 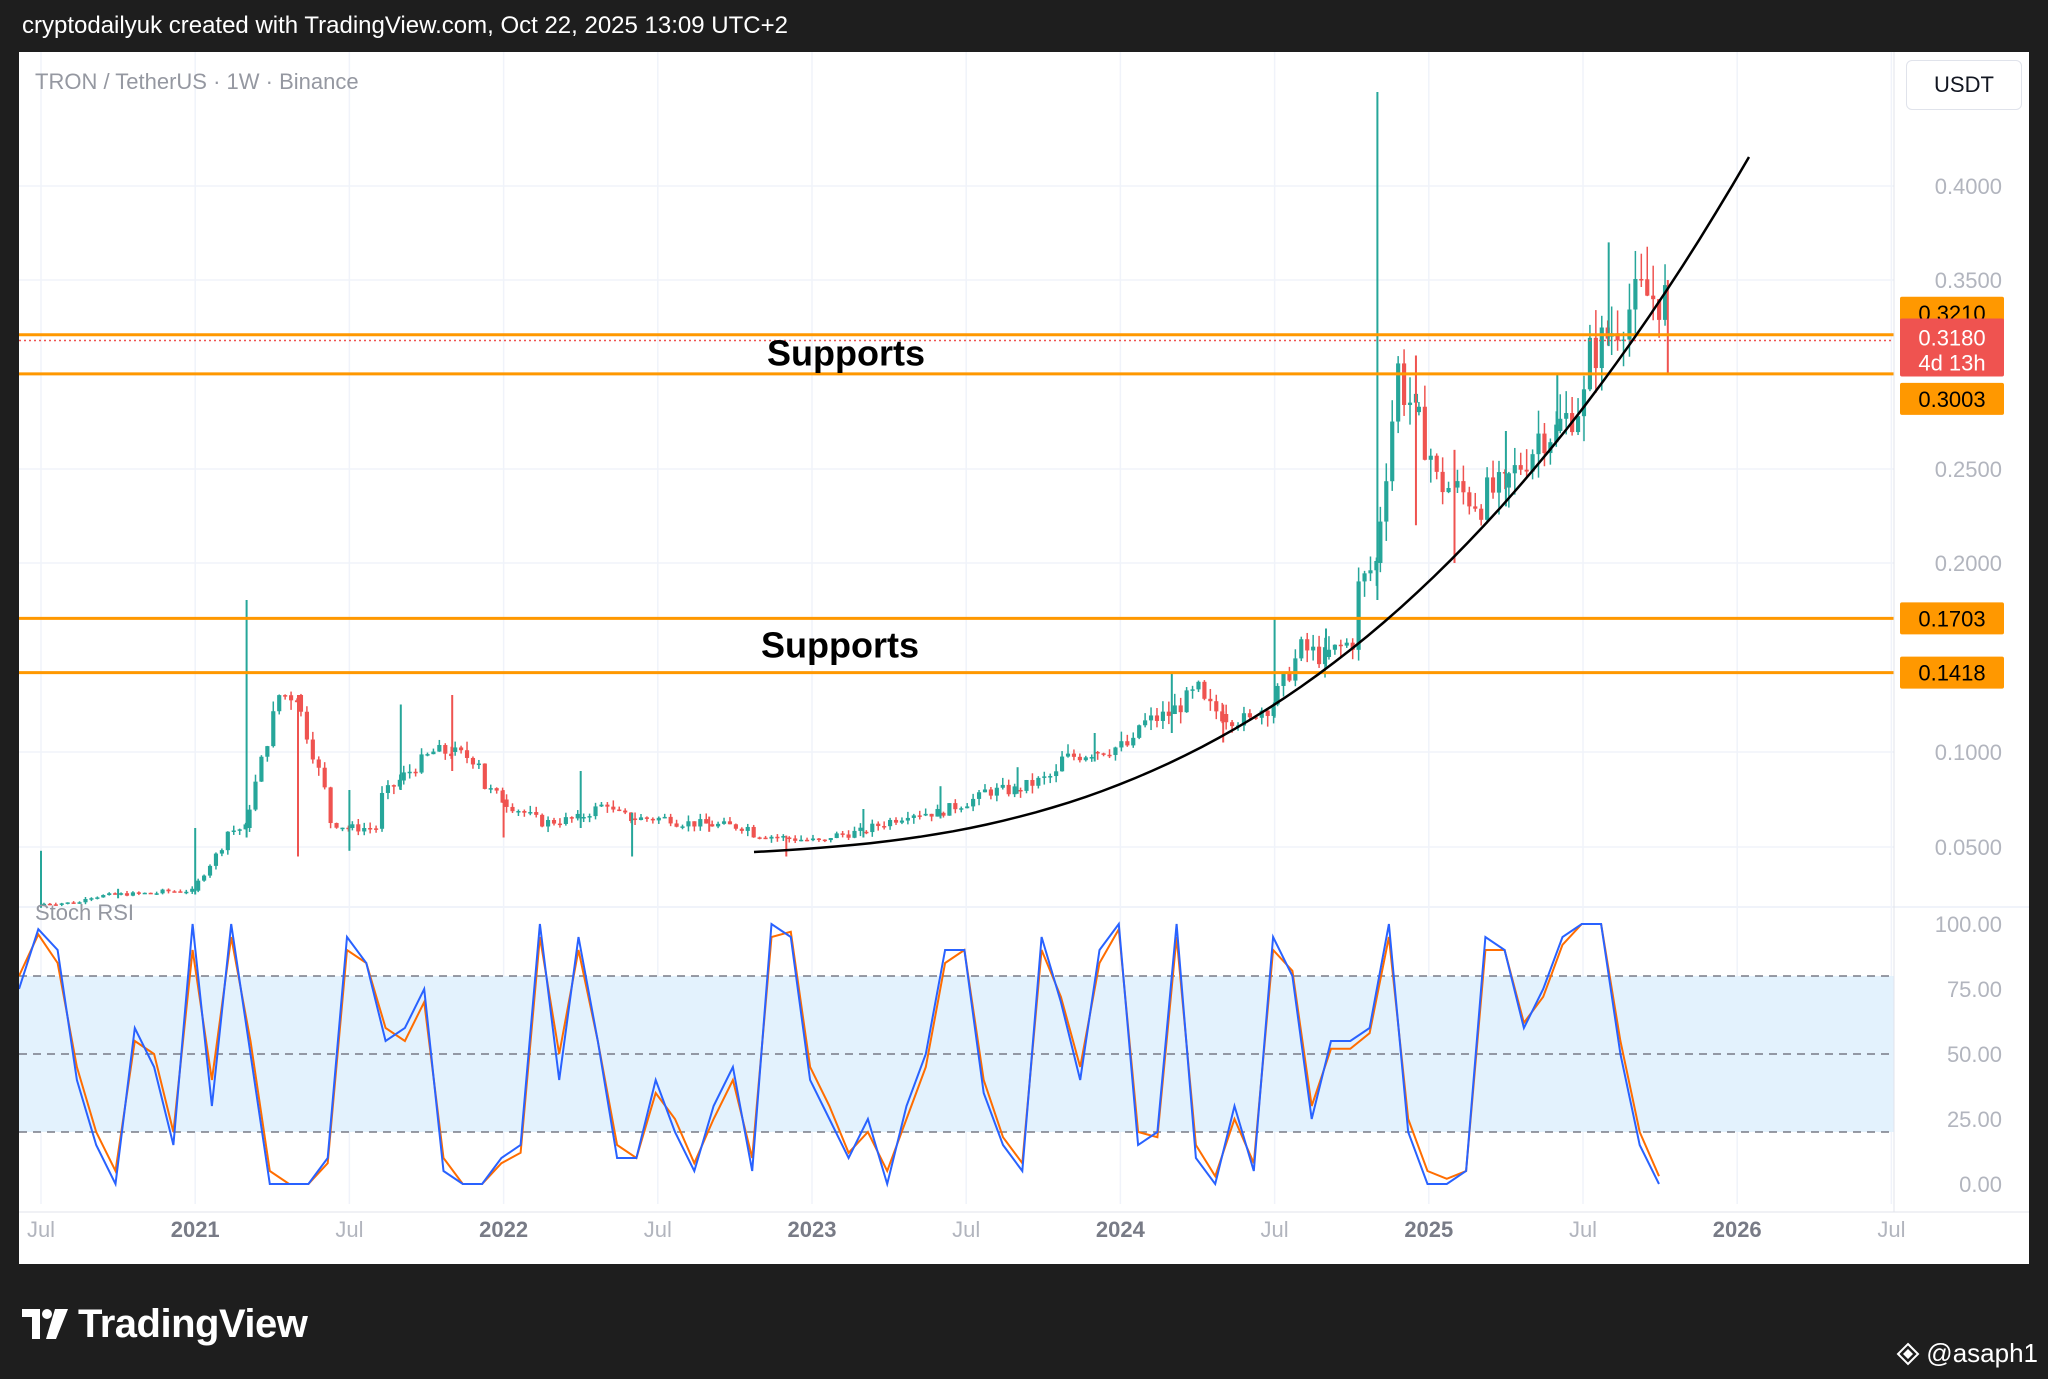 What do you see at coordinates (195, 1229) in the screenshot?
I see `time-tick-label: 2021` at bounding box center [195, 1229].